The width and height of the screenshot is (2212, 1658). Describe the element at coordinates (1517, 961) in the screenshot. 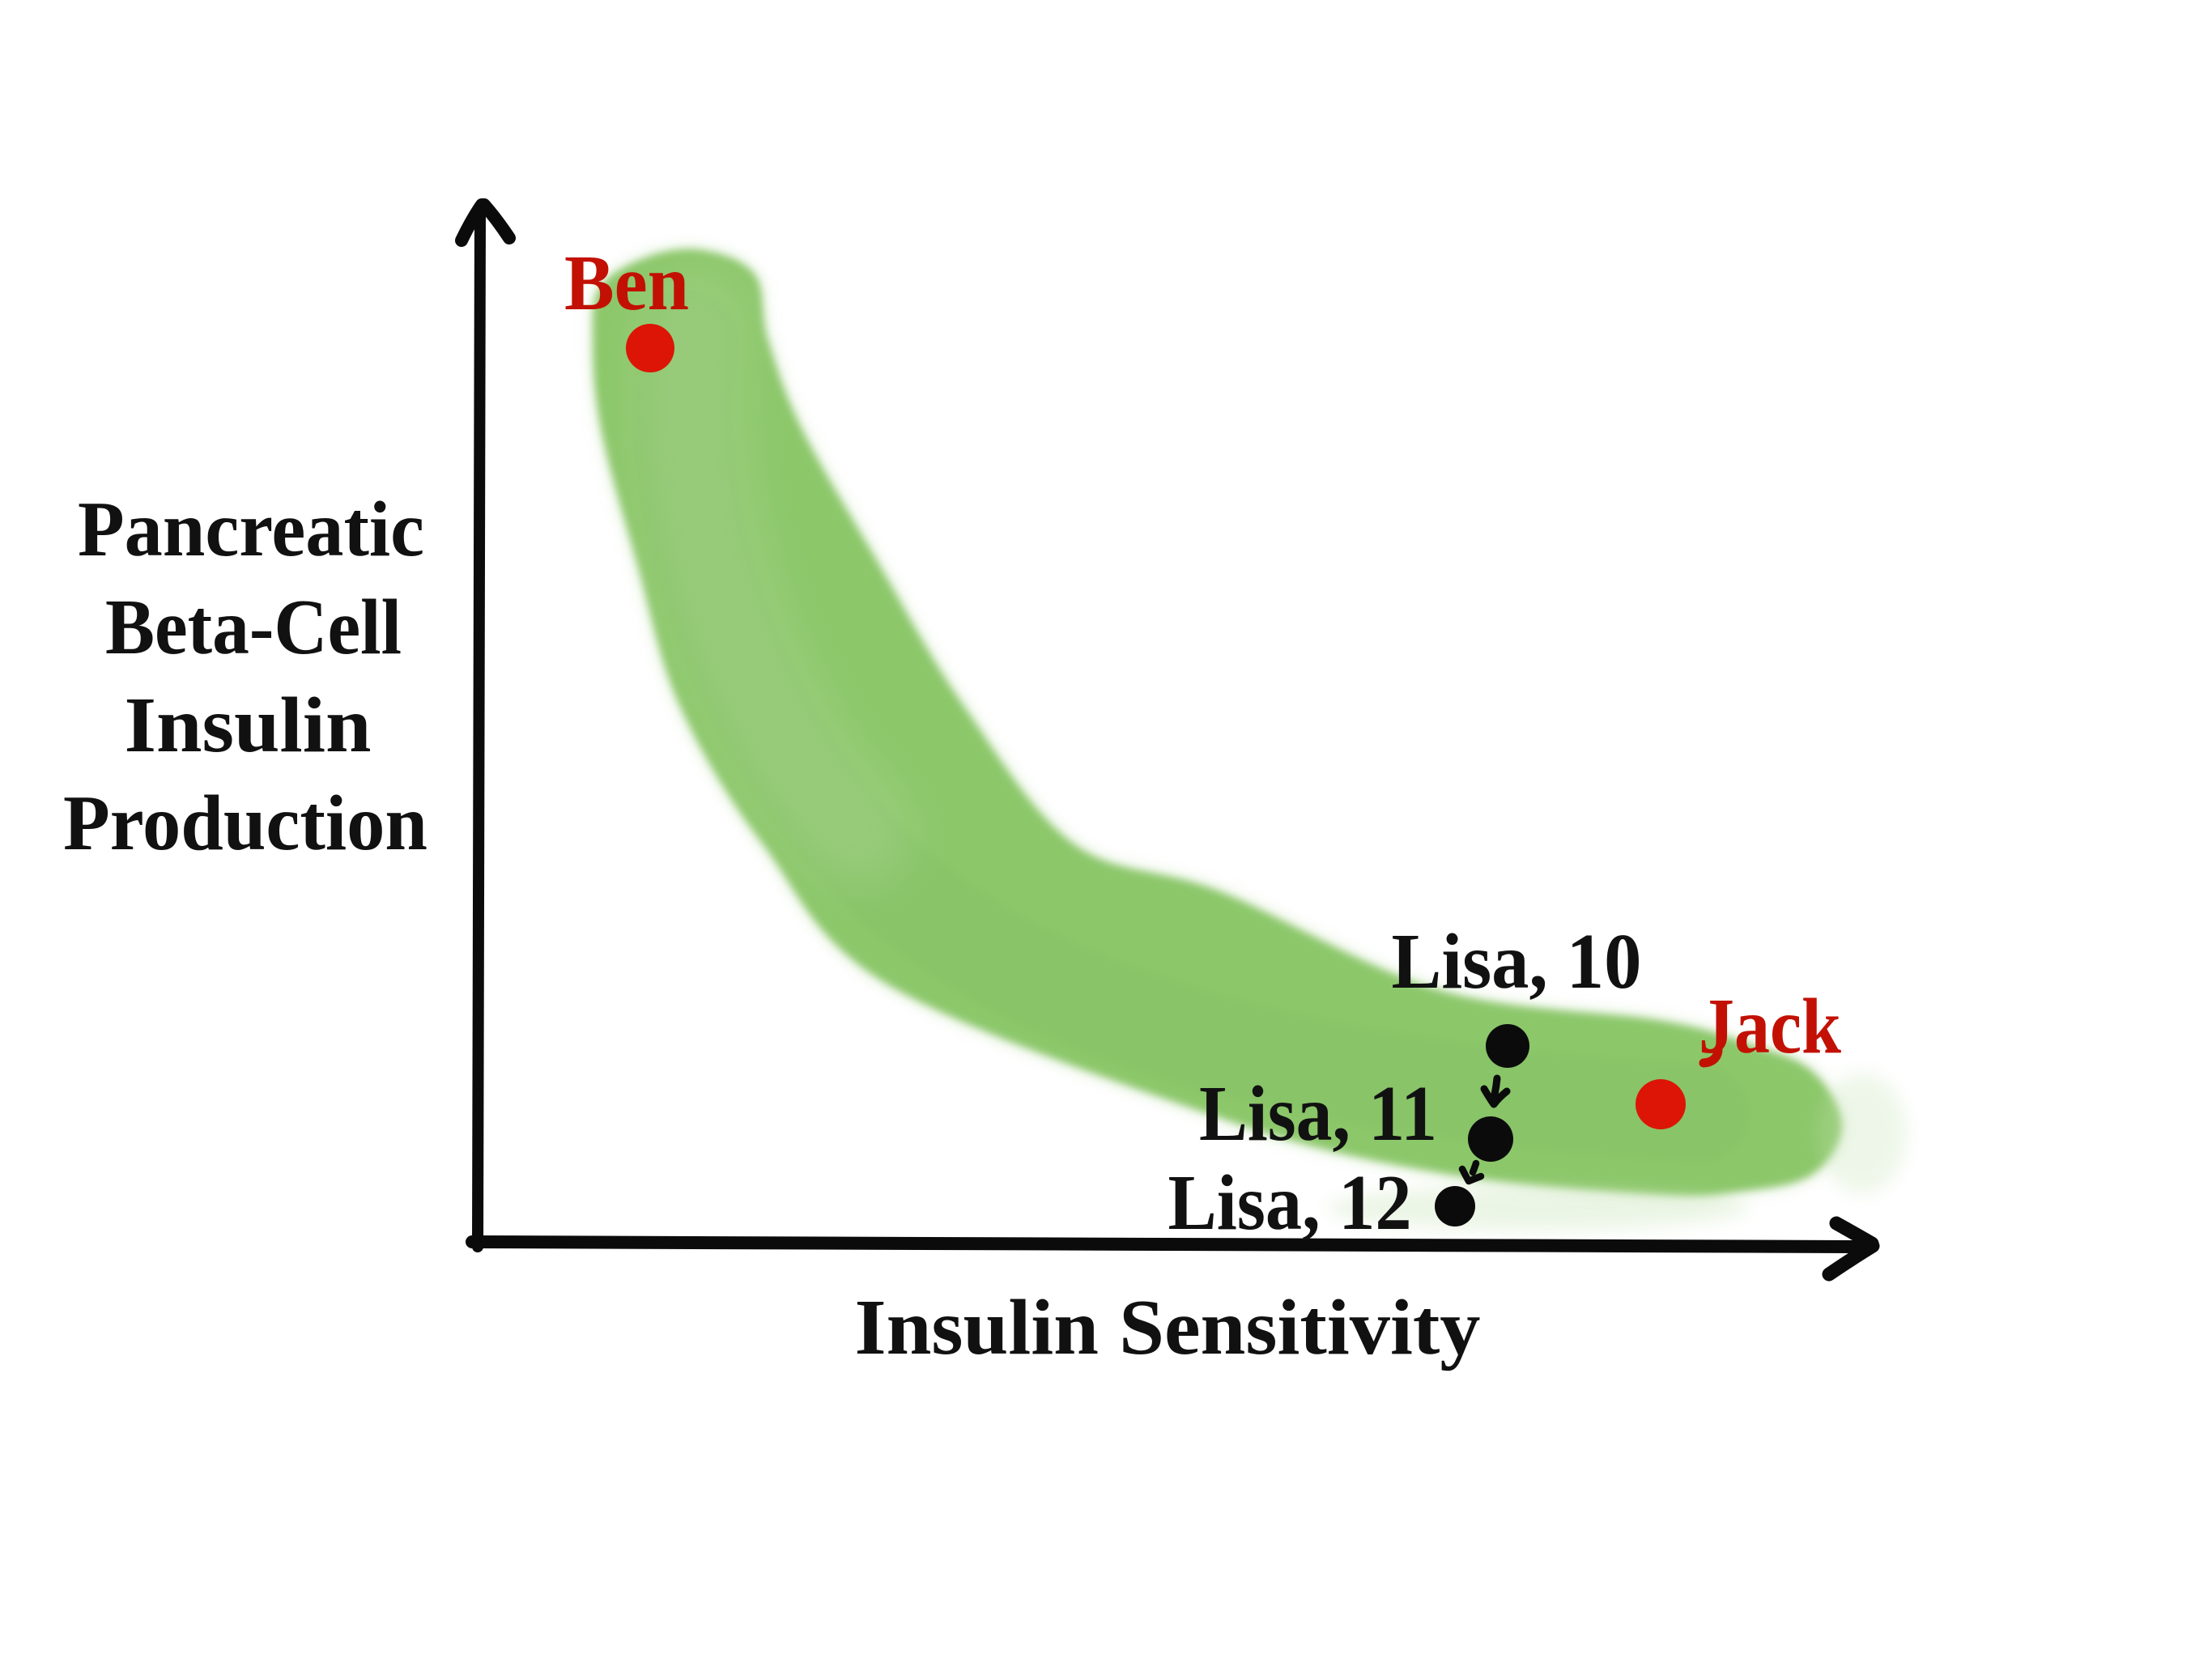

I see `svg-text: Lisa, 10` at that location.